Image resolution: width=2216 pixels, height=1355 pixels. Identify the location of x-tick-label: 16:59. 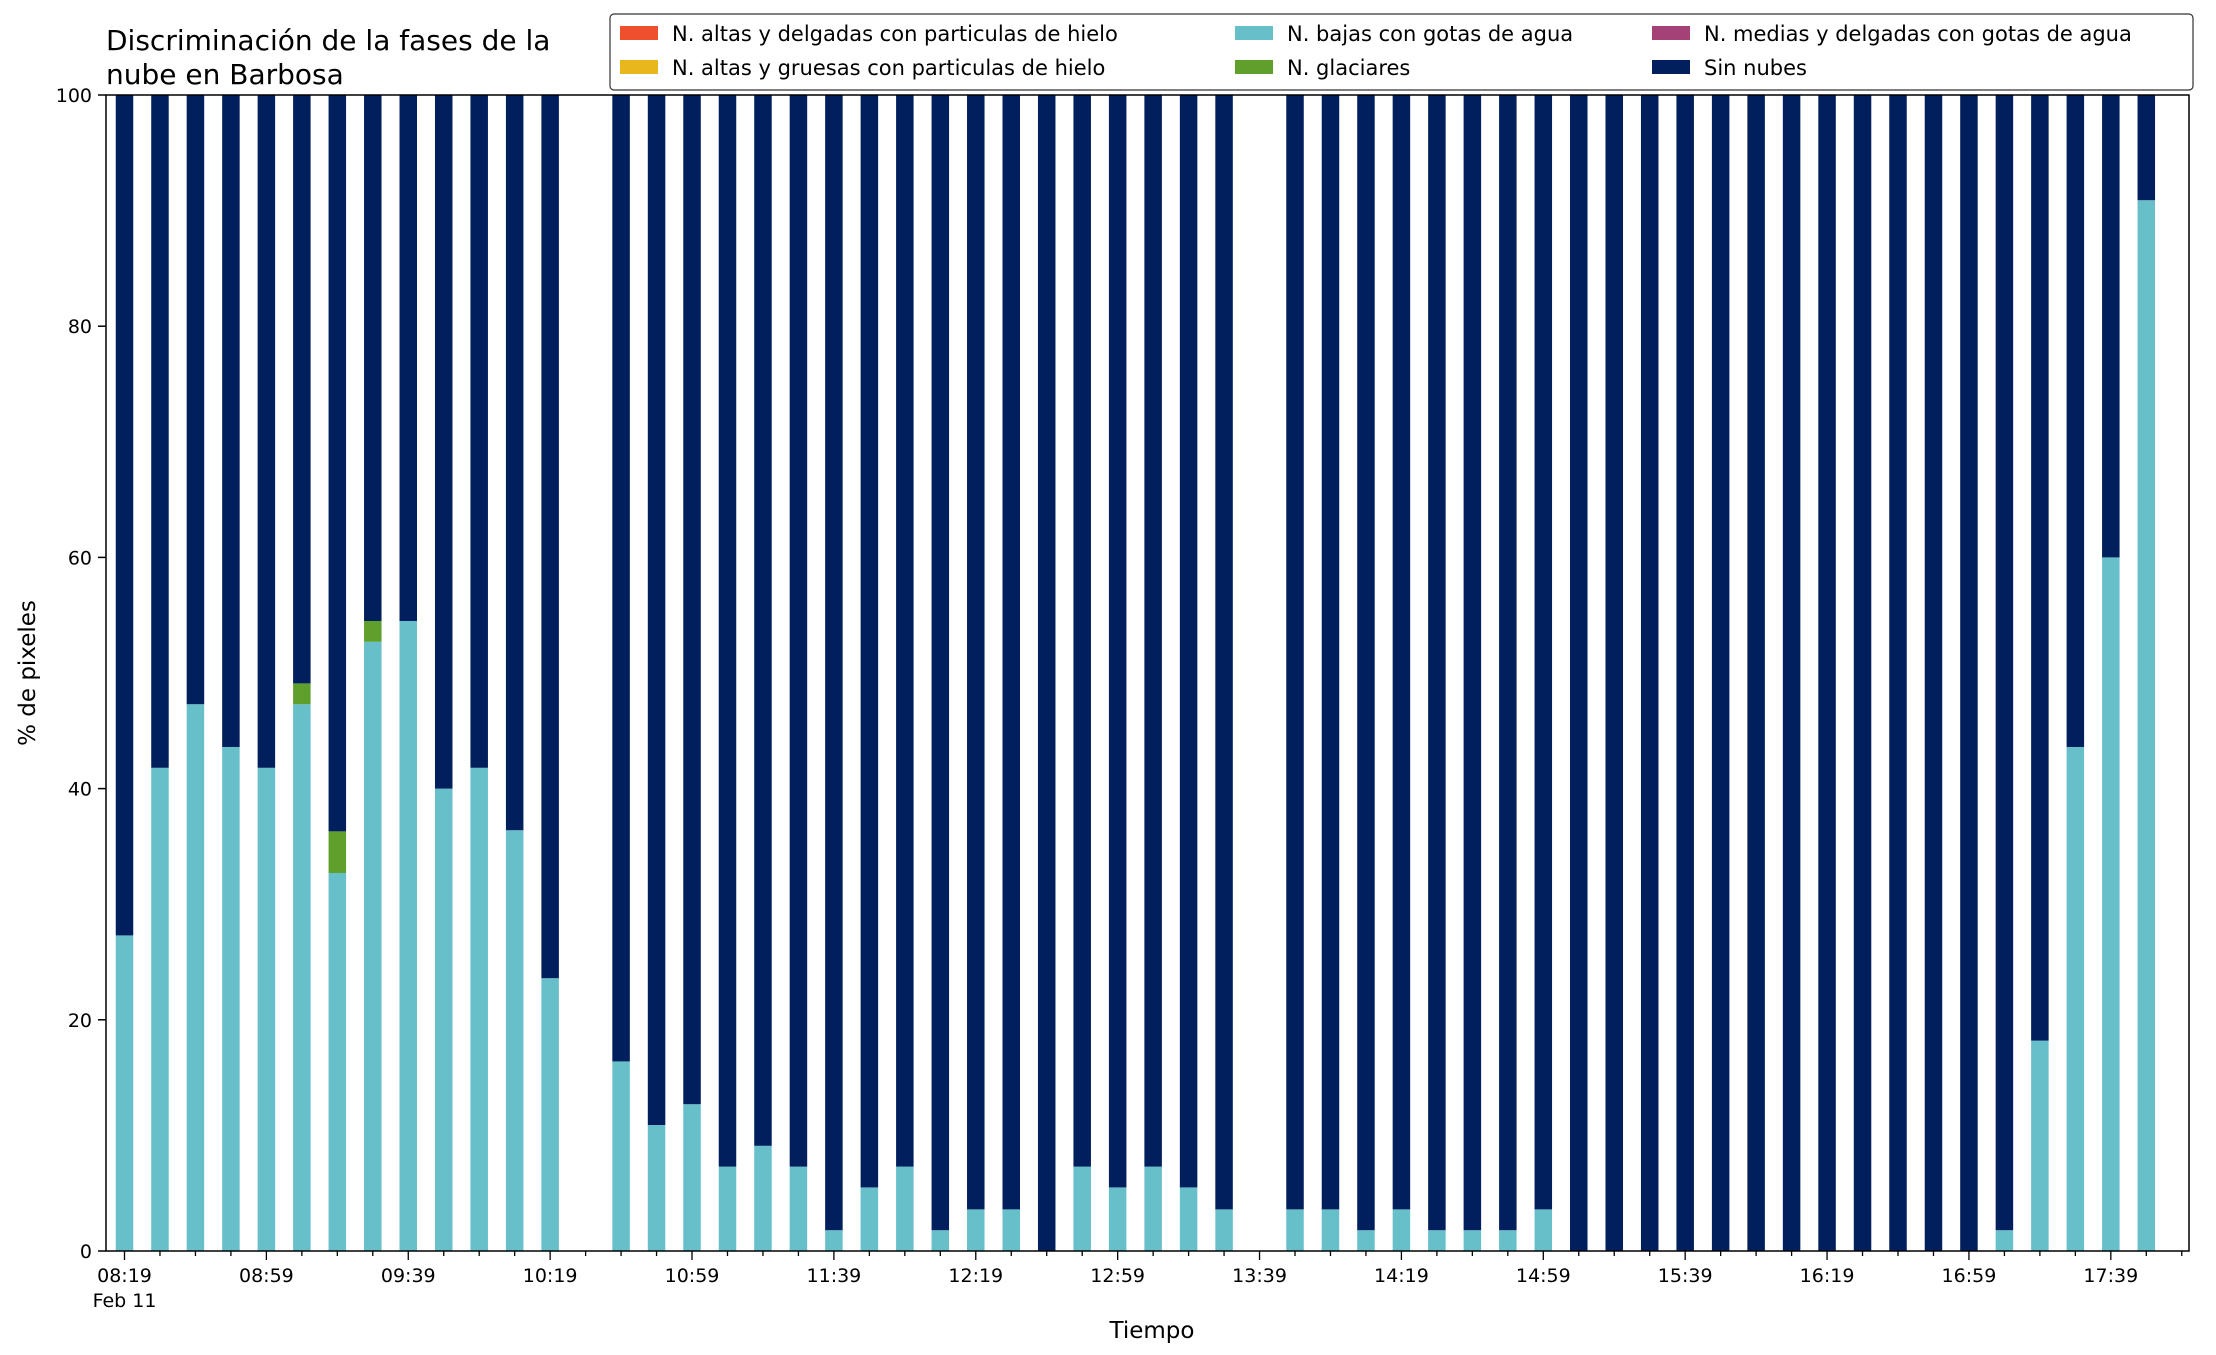
(1969, 1276).